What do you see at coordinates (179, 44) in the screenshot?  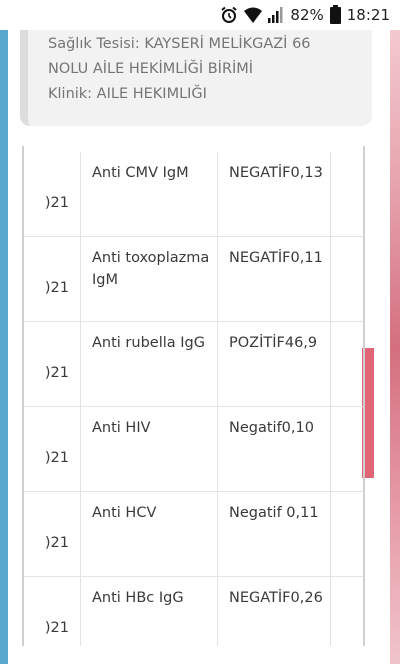 I see `facility-line-1: Sağlık Tesisi: KAYSERİ MELİKGAZİ 66` at bounding box center [179, 44].